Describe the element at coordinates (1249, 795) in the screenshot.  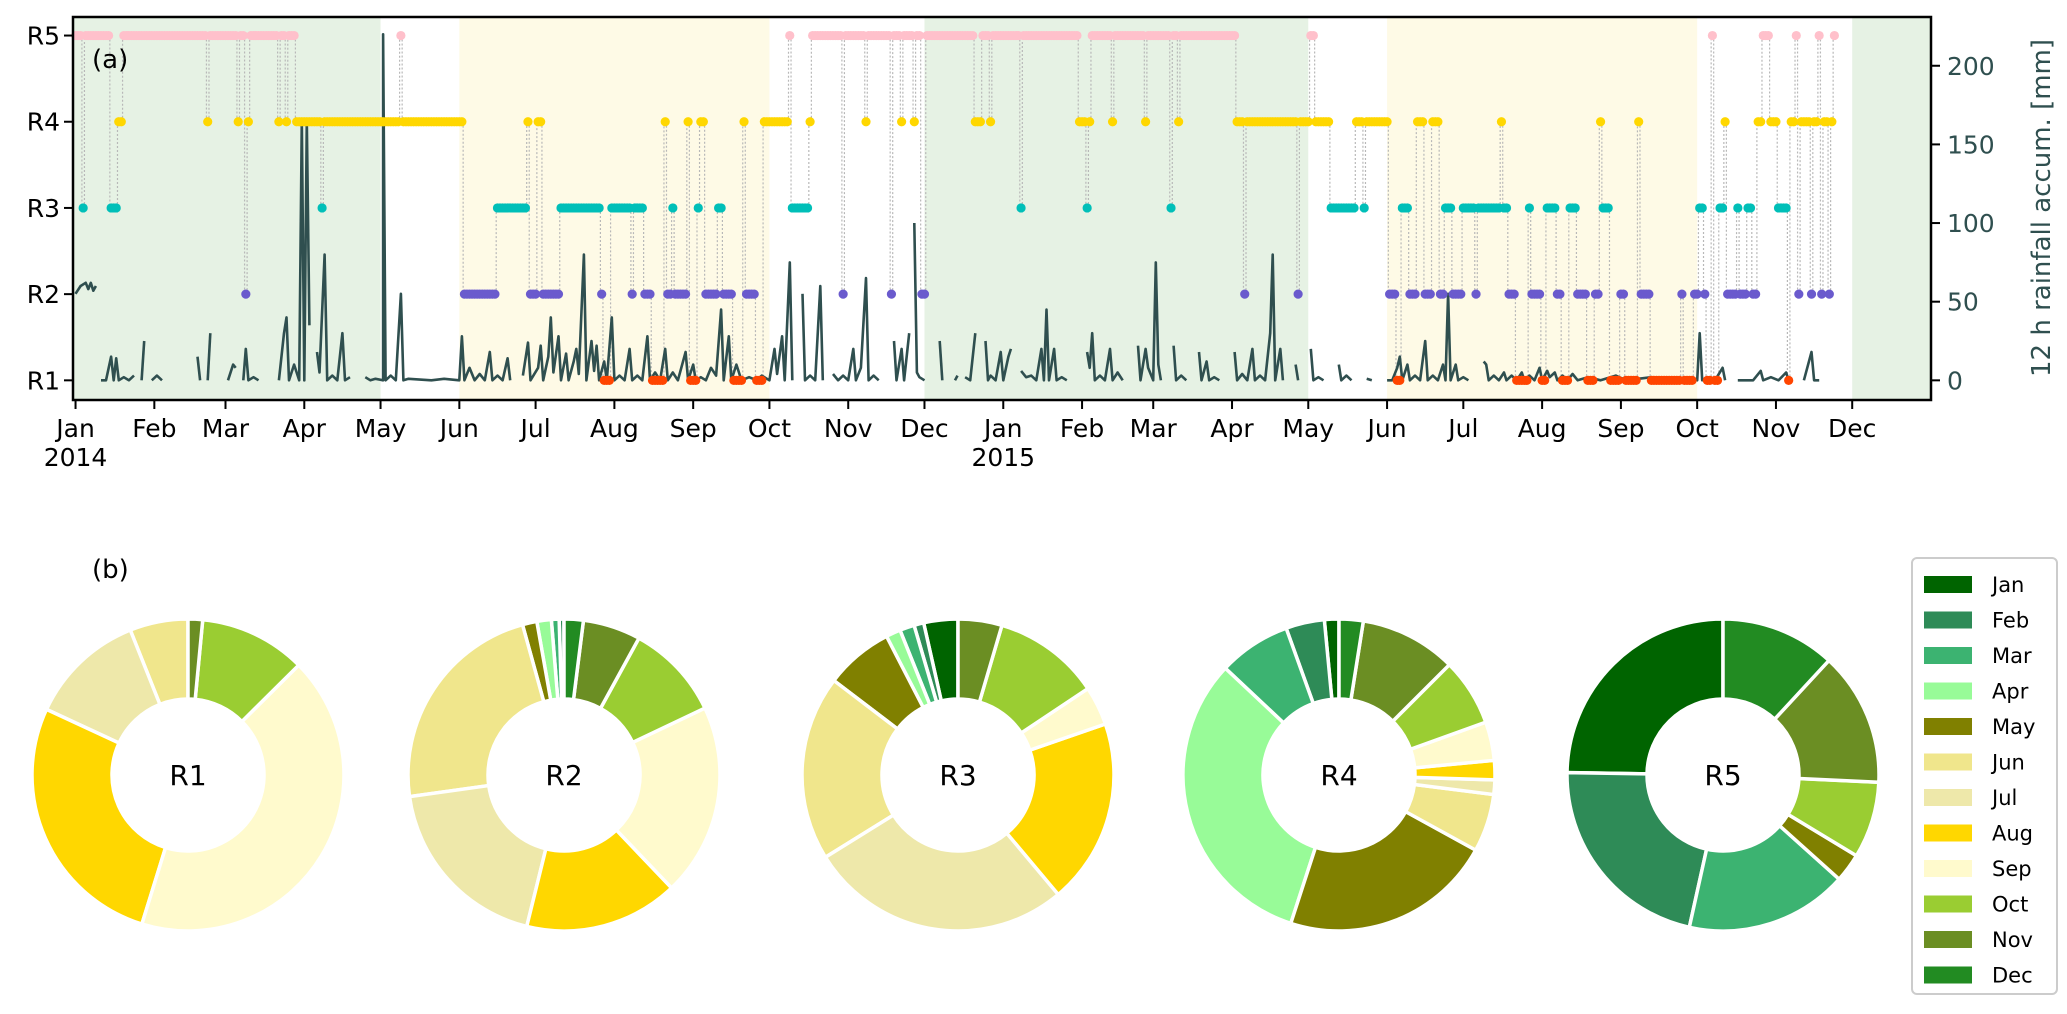
I see `wedge-apr` at that location.